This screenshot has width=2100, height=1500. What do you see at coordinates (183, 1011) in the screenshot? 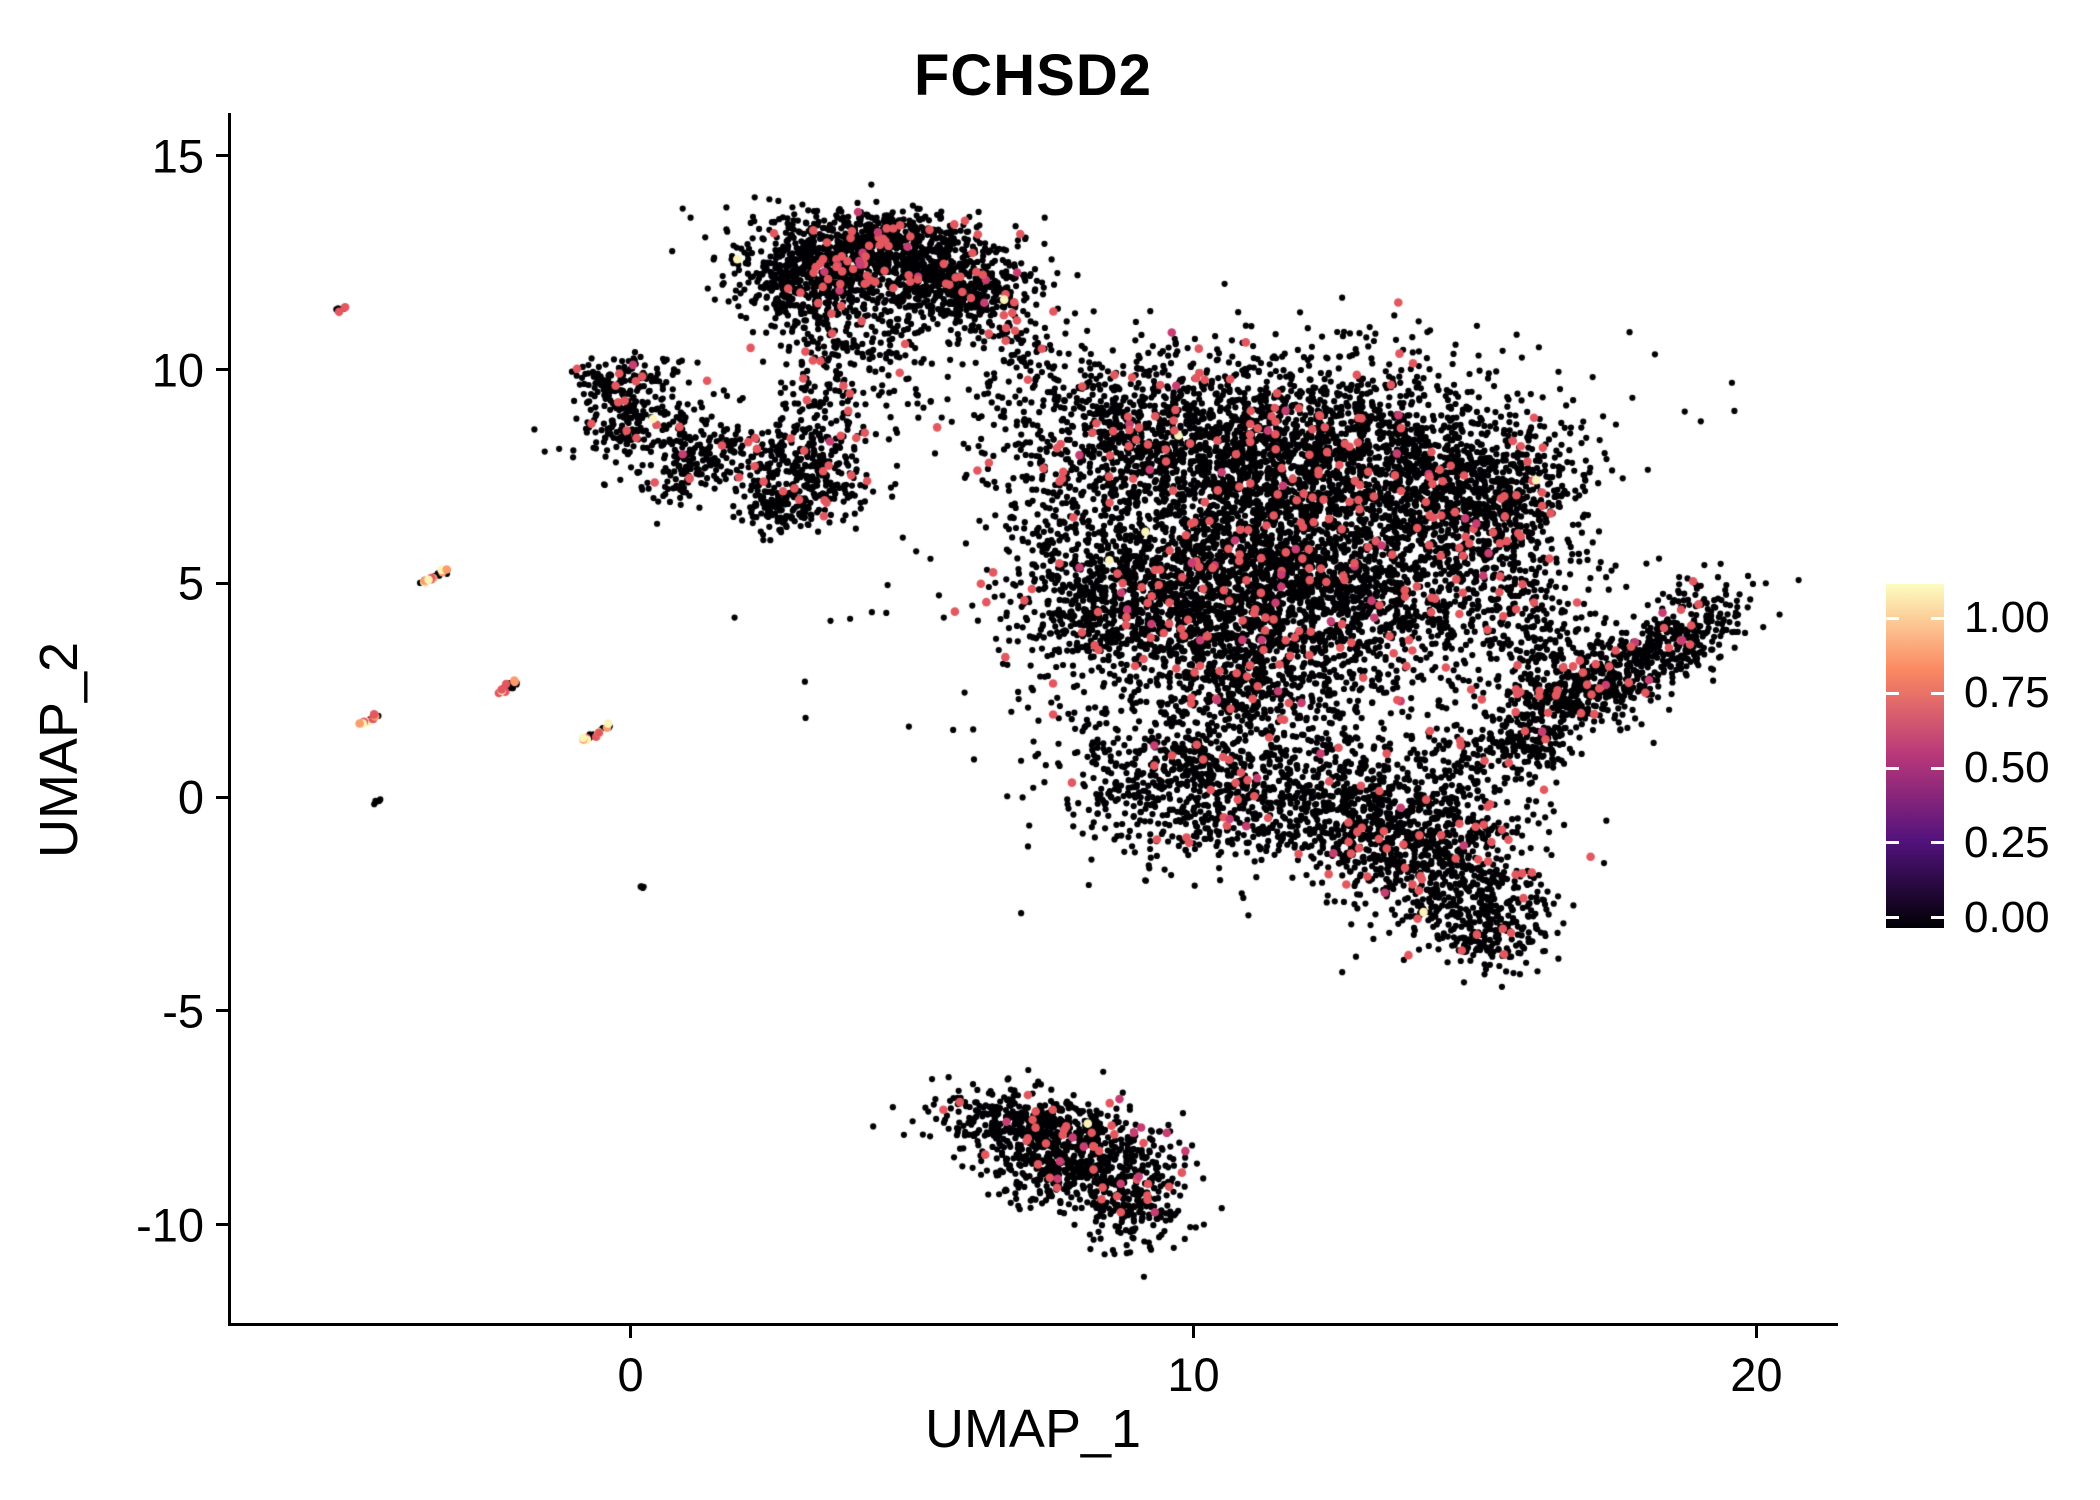
I see `y-tick-label: -5` at bounding box center [183, 1011].